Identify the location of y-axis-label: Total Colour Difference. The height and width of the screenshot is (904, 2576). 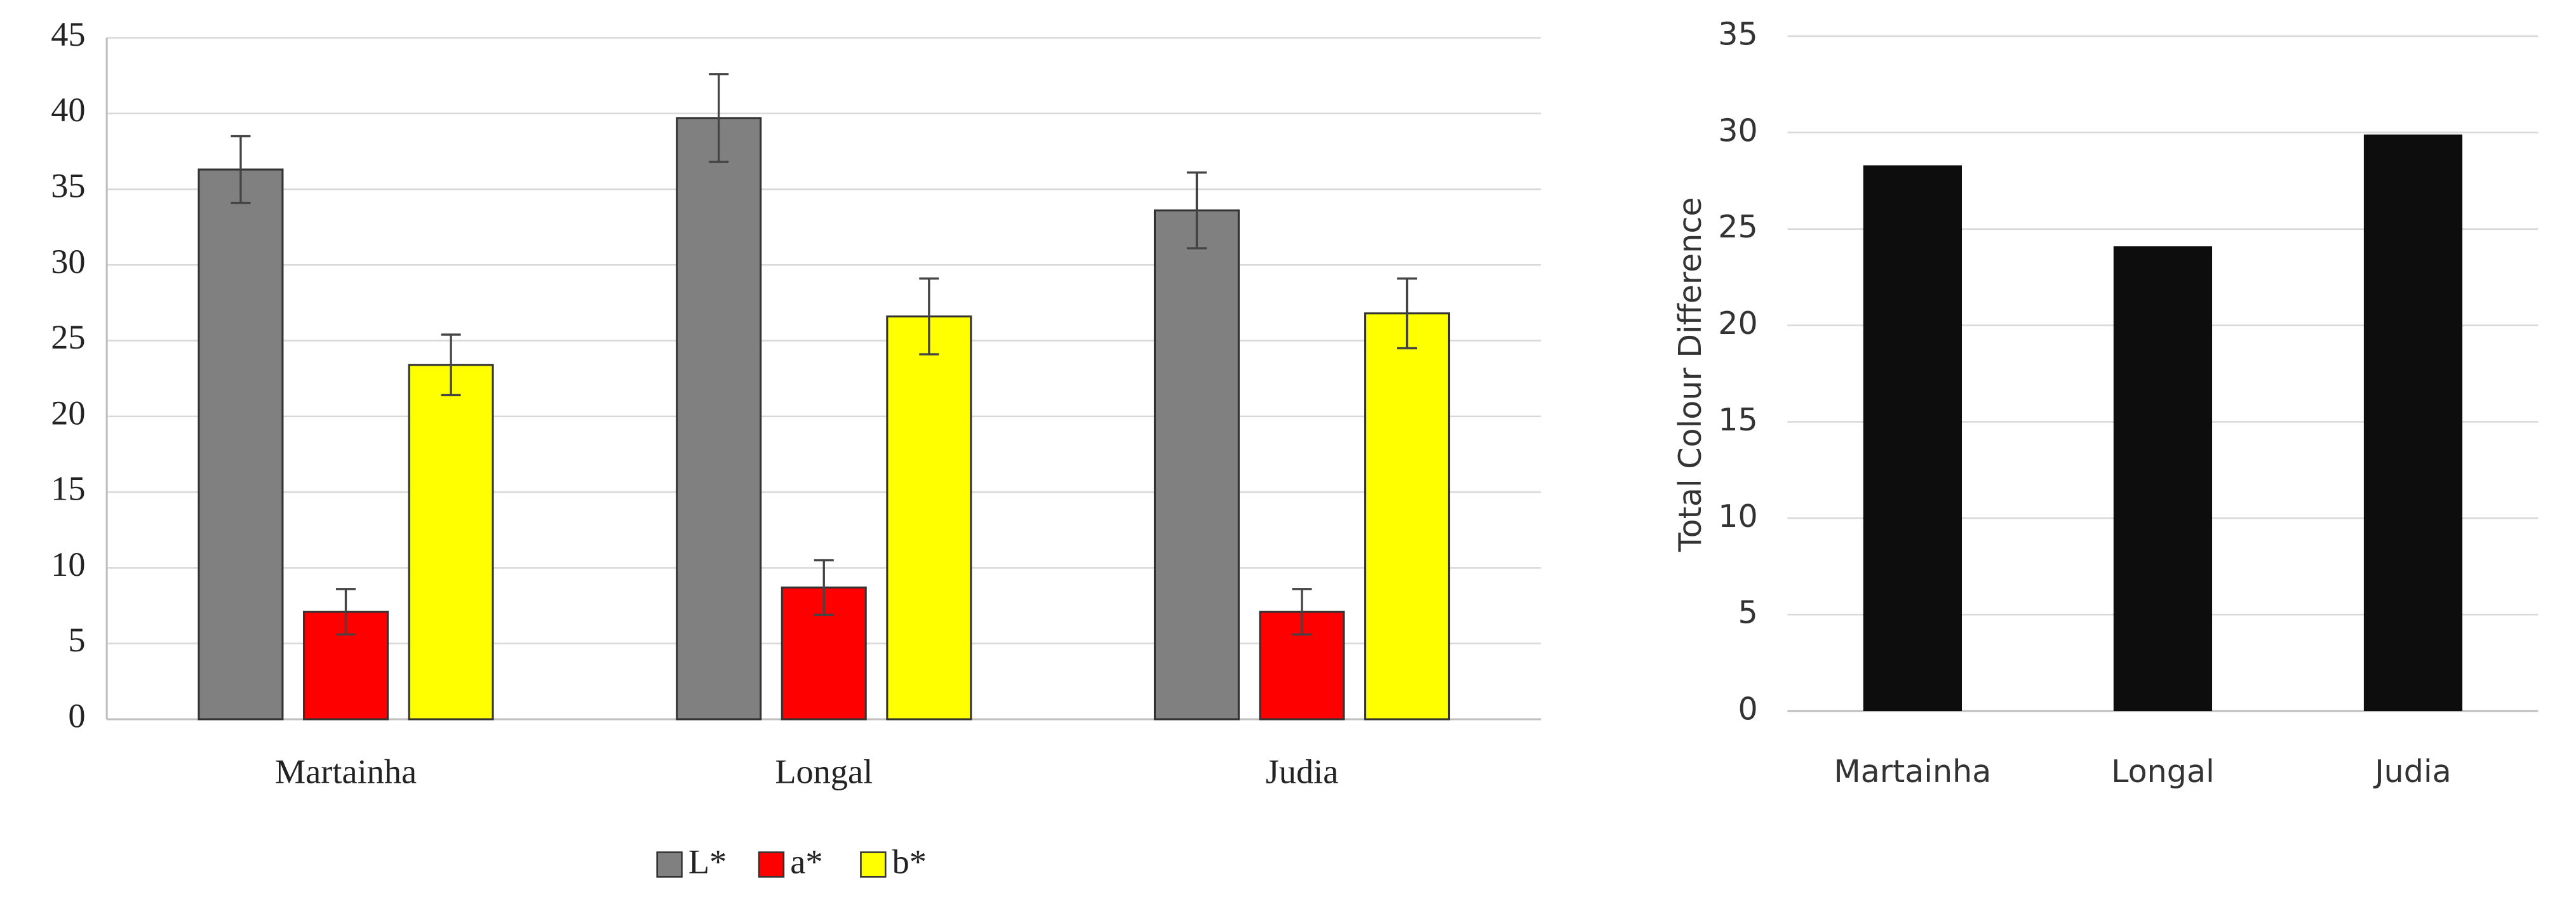
(1690, 374).